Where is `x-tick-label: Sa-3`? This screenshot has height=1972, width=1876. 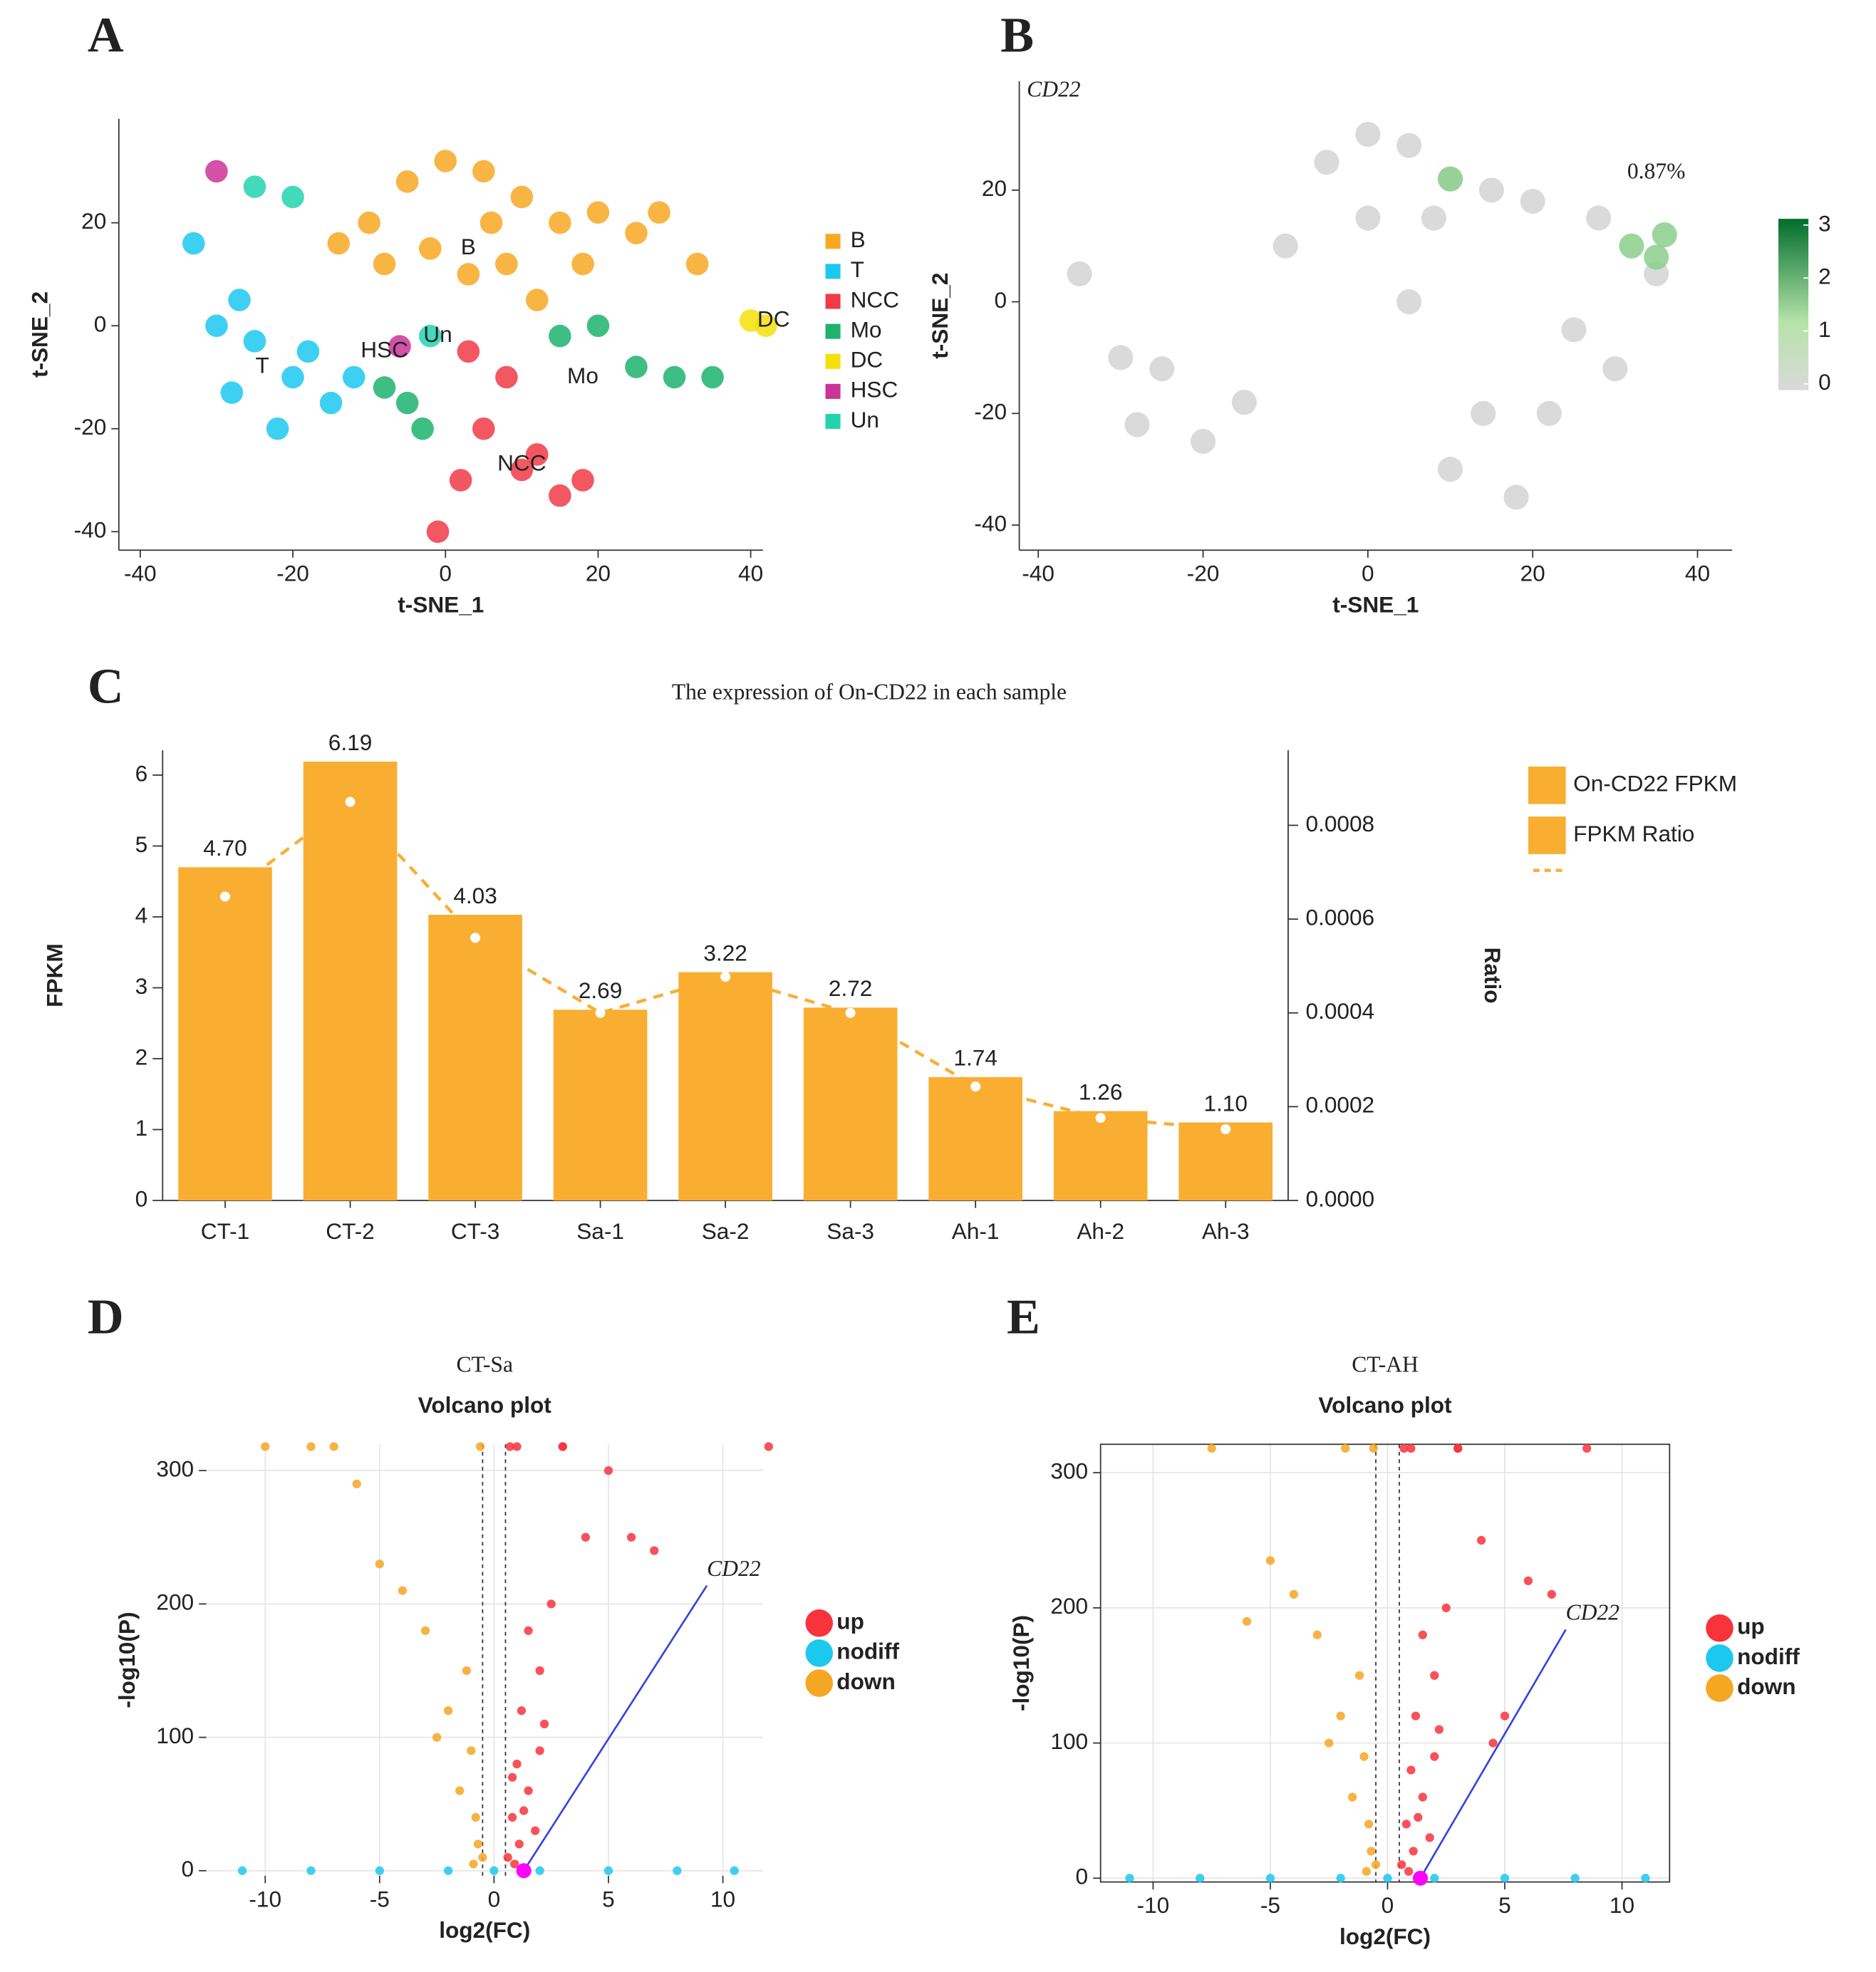
x-tick-label: Sa-3 is located at coordinates (850, 1231).